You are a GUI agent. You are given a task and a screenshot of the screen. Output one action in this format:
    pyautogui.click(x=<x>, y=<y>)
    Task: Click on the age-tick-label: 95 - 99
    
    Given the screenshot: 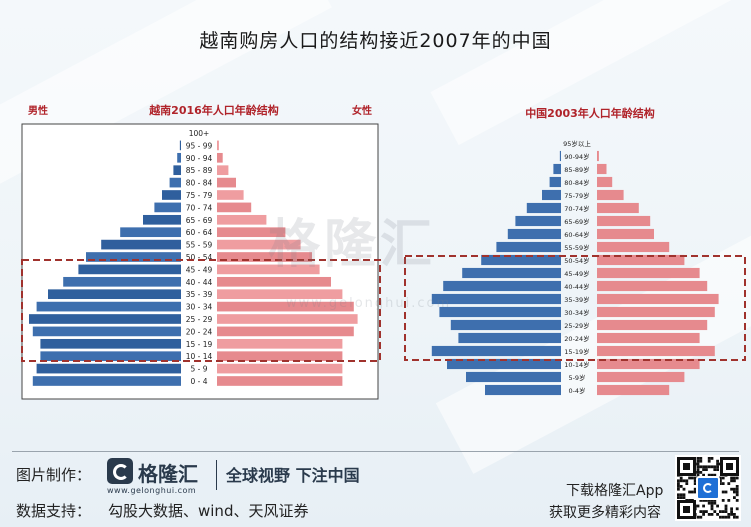 What is the action you would take?
    pyautogui.click(x=199, y=145)
    